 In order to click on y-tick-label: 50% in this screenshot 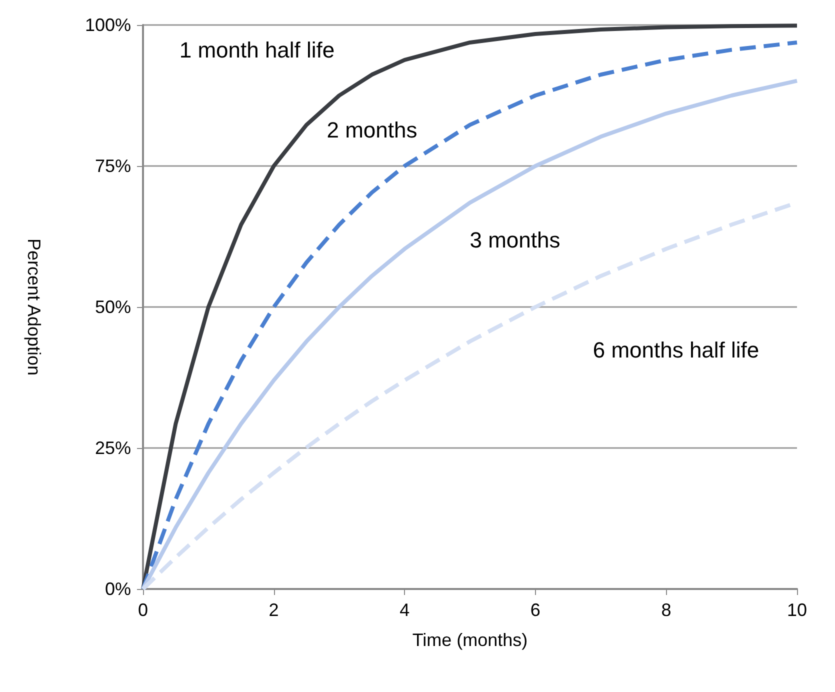, I will do `click(112, 307)`.